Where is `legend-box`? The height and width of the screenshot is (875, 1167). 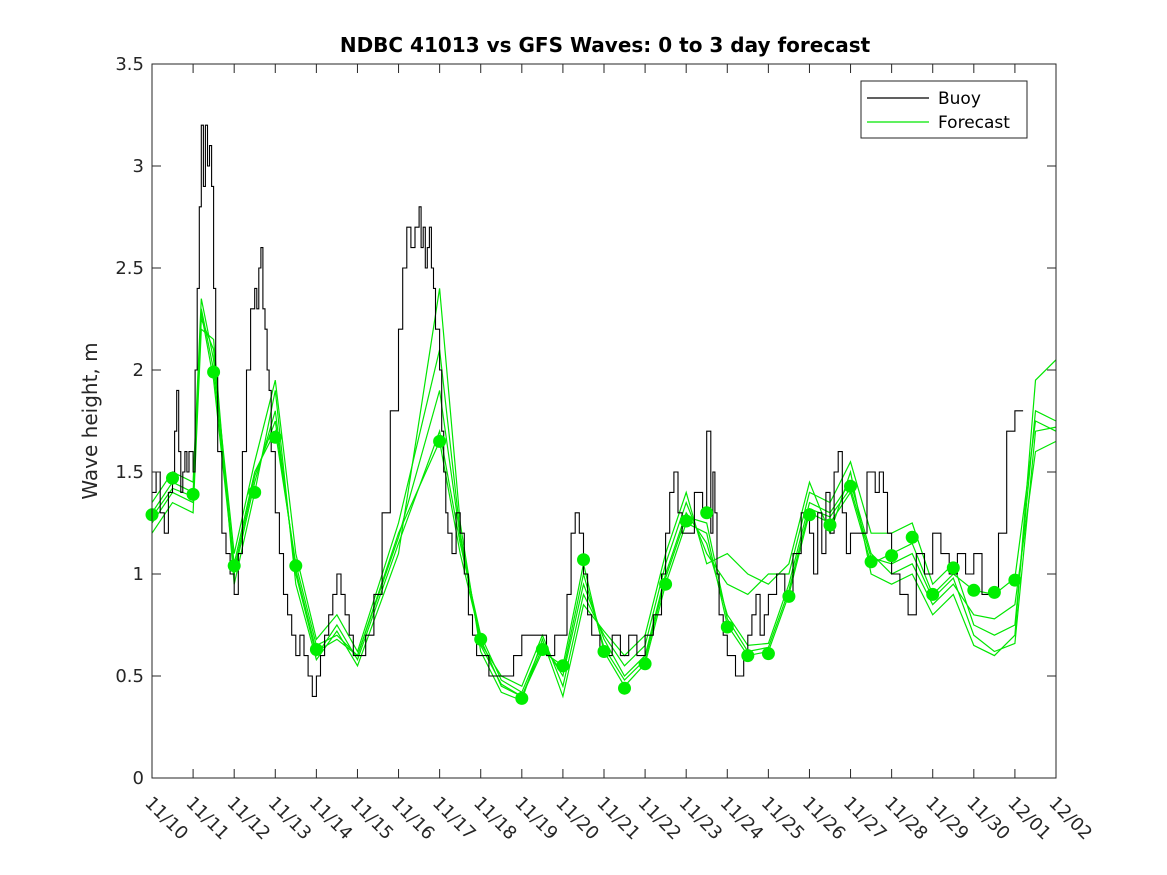 legend-box is located at coordinates (944, 109).